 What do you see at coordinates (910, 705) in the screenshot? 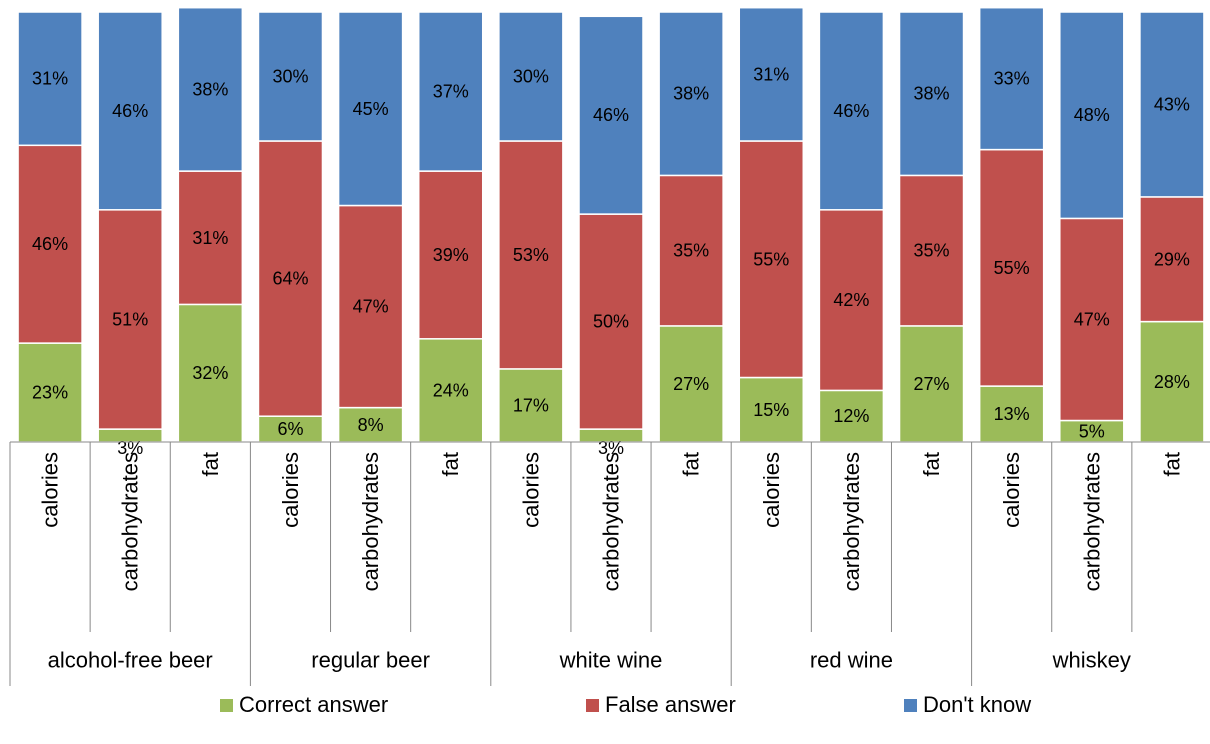
I see `legend-swatch-dont-know` at bounding box center [910, 705].